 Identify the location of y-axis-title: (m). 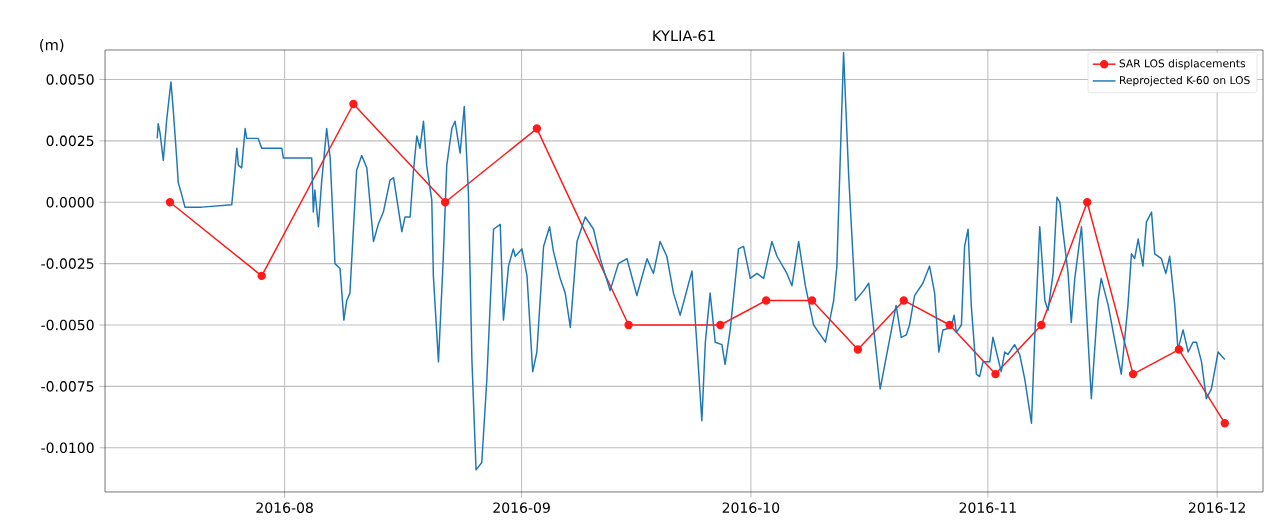
(52, 46).